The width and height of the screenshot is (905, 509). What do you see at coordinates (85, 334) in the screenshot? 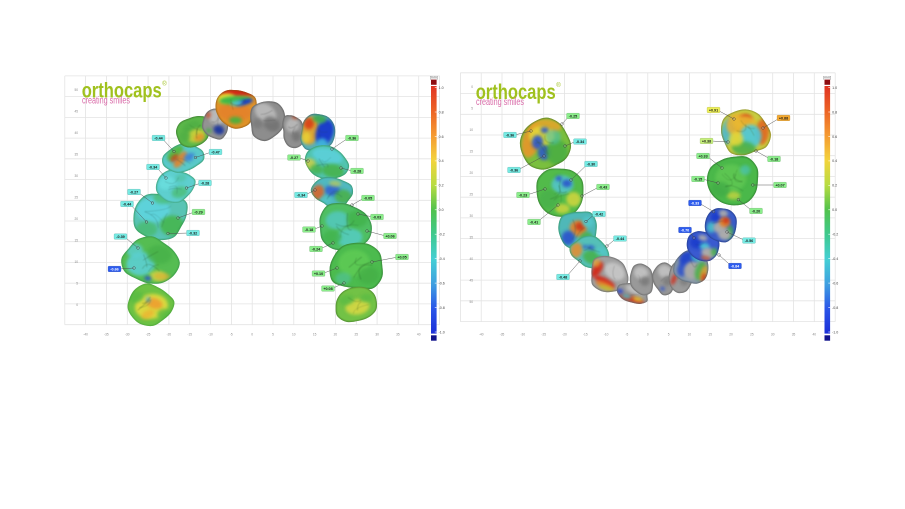
I see `svg-text: -40` at bounding box center [85, 334].